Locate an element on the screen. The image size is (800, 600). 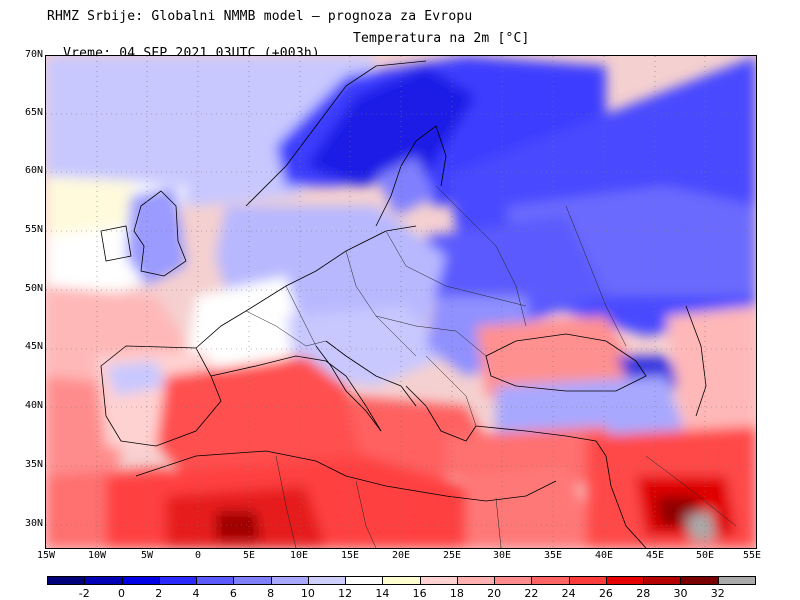
lat-label-65n: 65N is located at coordinates (33, 112).